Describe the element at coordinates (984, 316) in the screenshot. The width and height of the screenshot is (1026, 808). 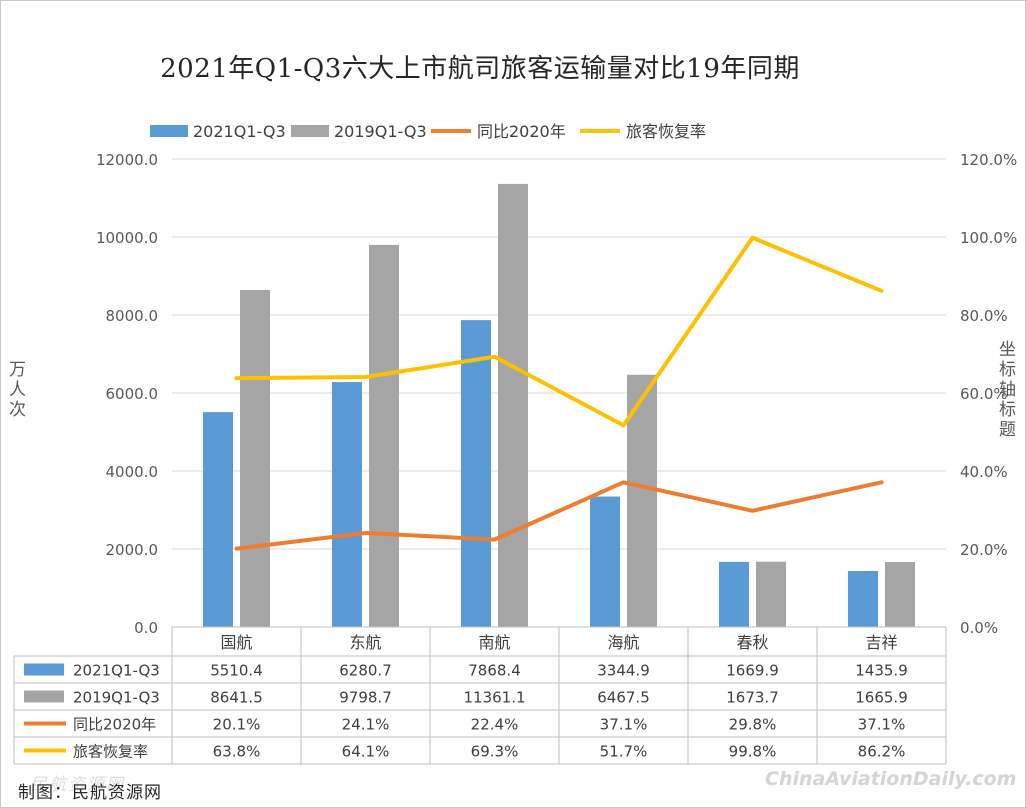
I see `y2-tick-label: 80.0%` at that location.